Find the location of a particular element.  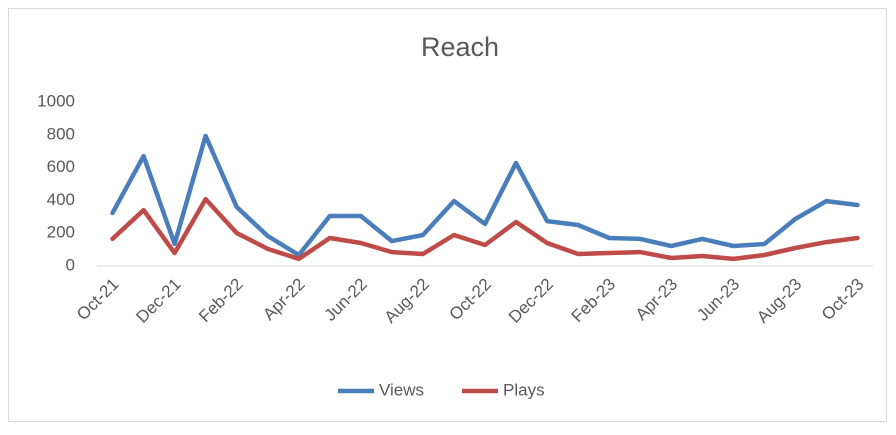

chart-title: Reach is located at coordinates (460, 47).